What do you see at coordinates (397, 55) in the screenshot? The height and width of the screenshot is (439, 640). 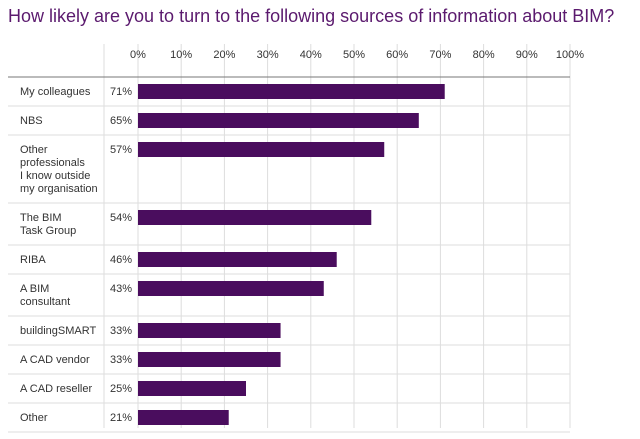 I see `x-tick-label: 60%` at bounding box center [397, 55].